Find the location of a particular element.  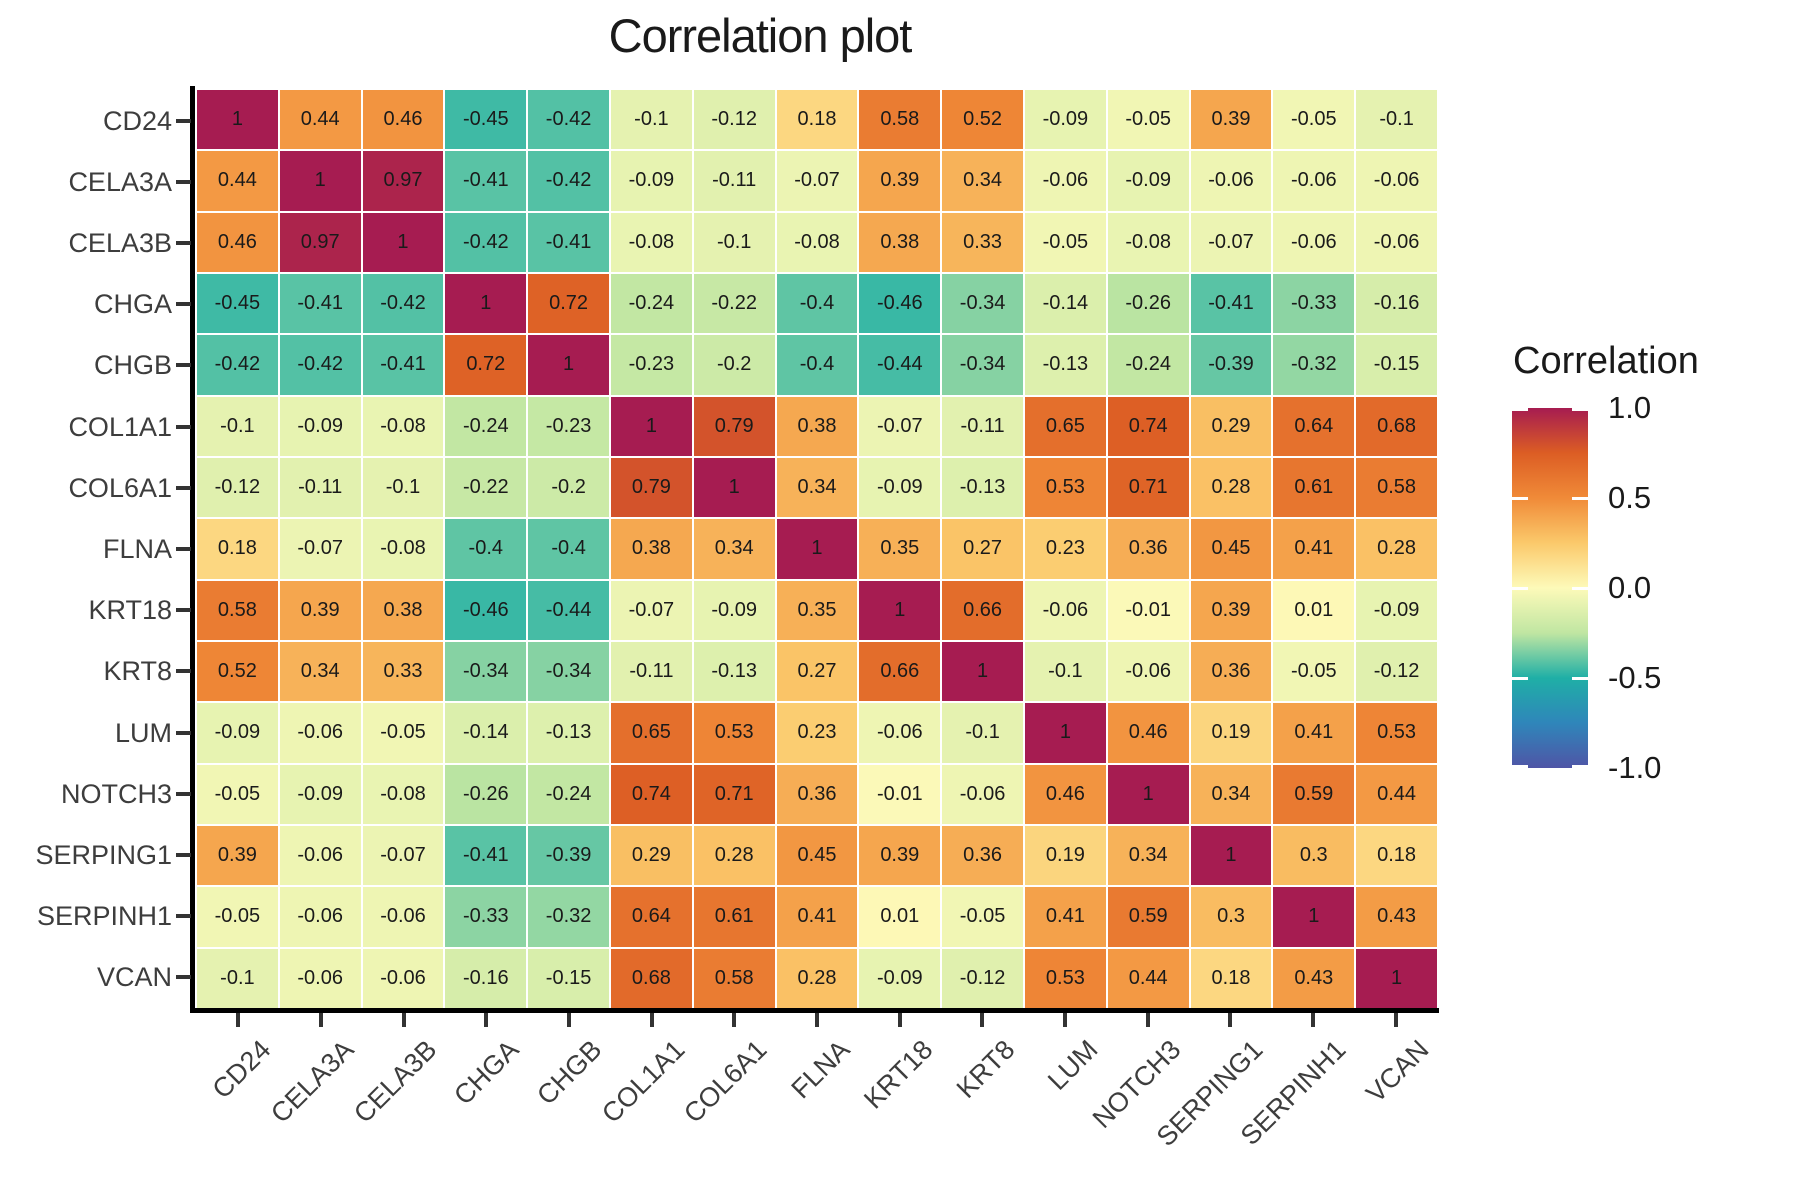

heatmap-cell: 0.68 is located at coordinates (651, 978).